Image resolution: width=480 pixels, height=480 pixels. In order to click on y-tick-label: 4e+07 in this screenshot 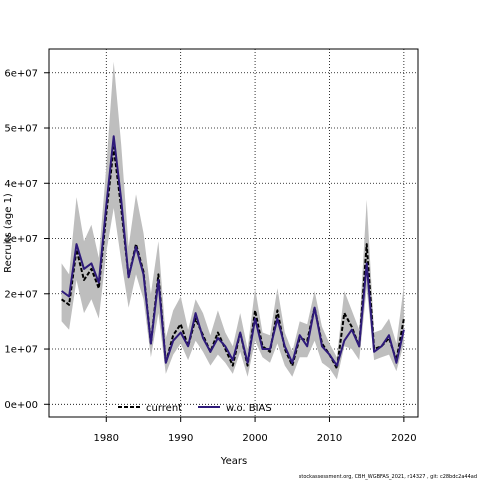, I will do `click(21, 184)`.